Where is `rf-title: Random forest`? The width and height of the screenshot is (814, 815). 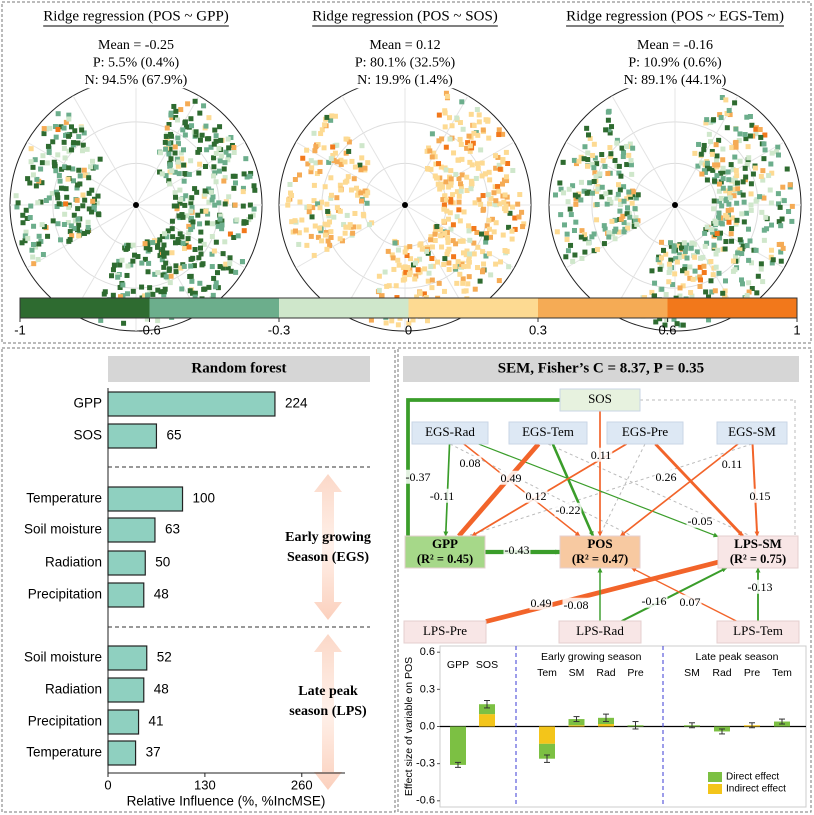 rf-title: Random forest is located at coordinates (238, 368).